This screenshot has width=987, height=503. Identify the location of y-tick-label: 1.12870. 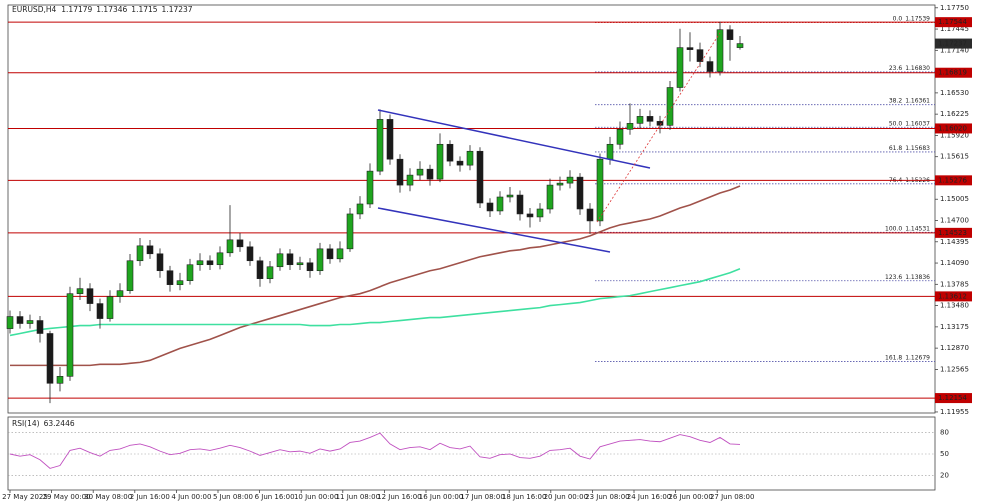
(954, 348).